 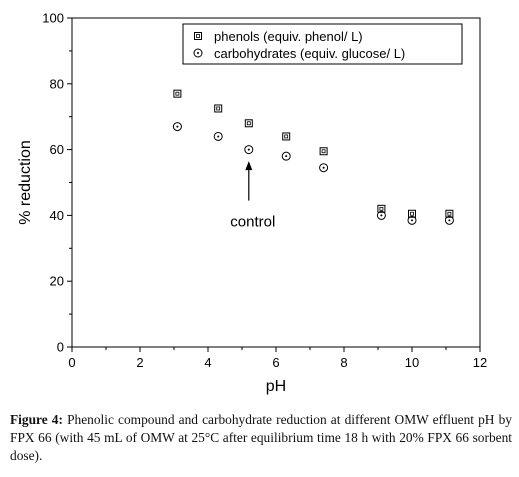 I want to click on x-tick-label: 2, so click(x=139, y=362).